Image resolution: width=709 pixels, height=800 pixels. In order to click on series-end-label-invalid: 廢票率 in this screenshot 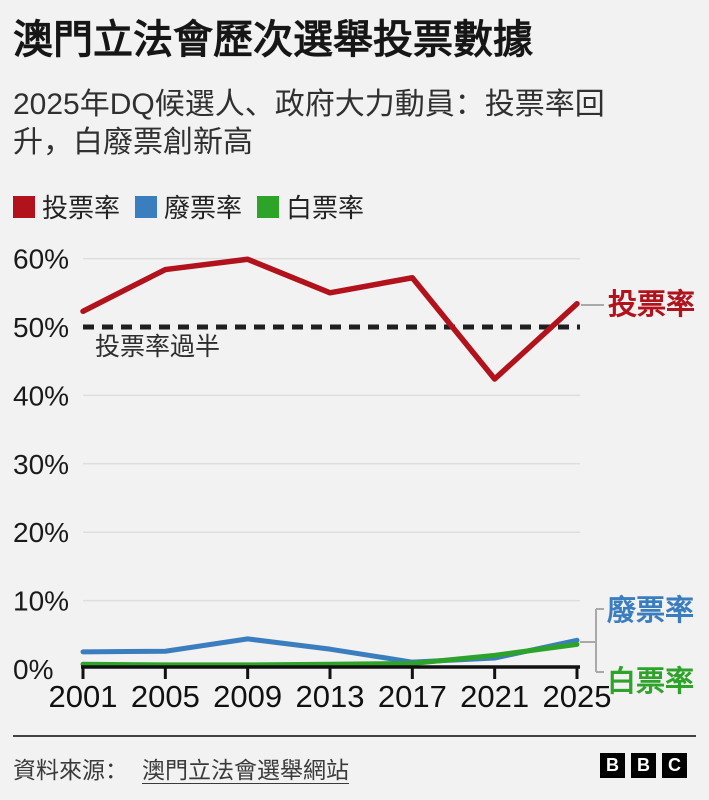, I will do `click(650, 610)`.